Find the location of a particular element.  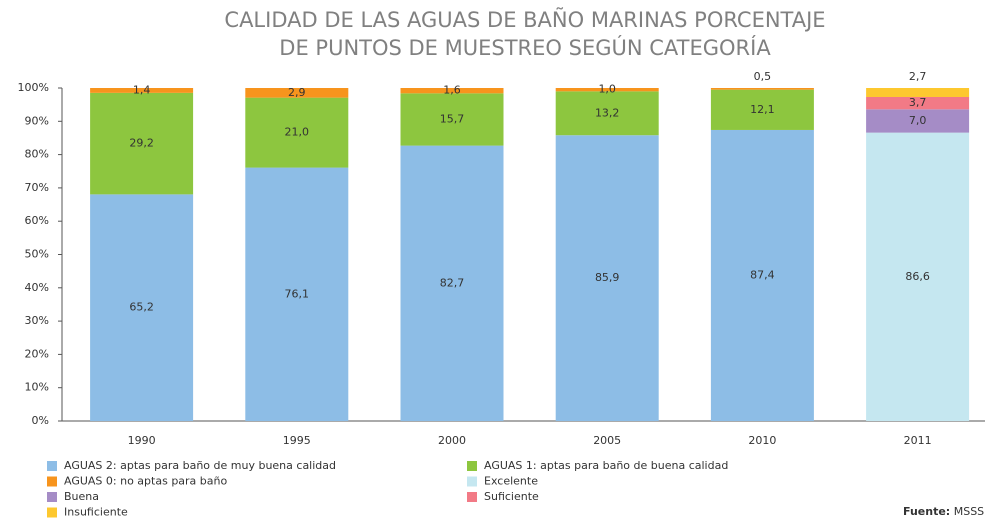

y-tick-label: 50% is located at coordinates (37, 254).